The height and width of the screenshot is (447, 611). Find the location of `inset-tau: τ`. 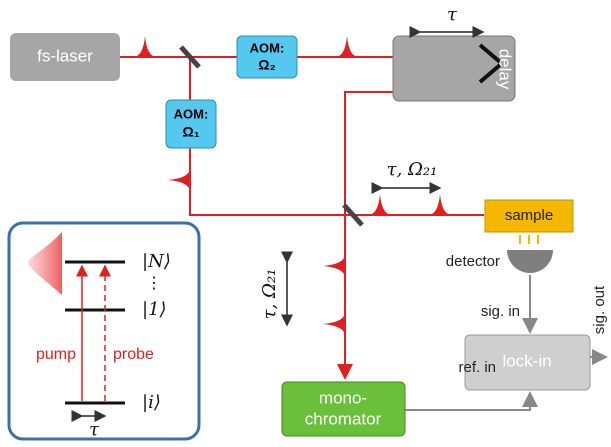

inset-tau: τ is located at coordinates (94, 429).